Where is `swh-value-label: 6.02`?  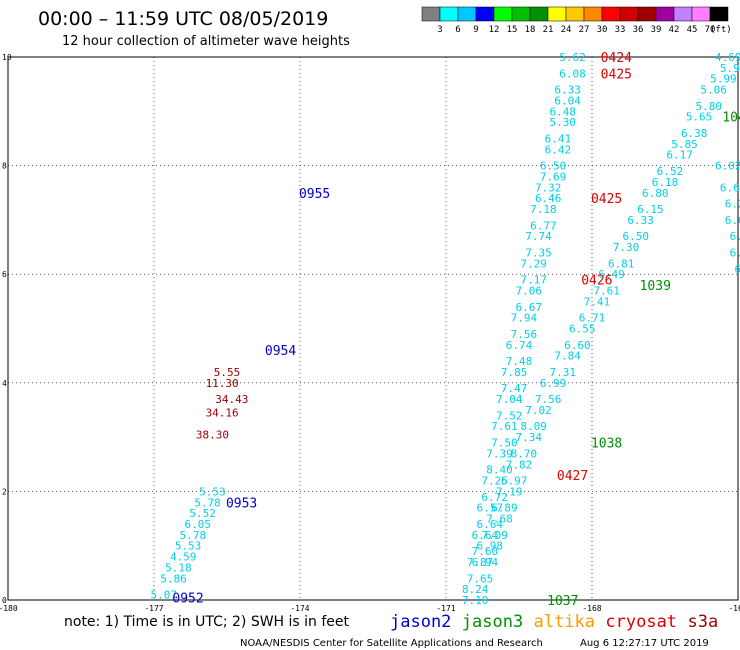 swh-value-label: 6.02 is located at coordinates (727, 166).